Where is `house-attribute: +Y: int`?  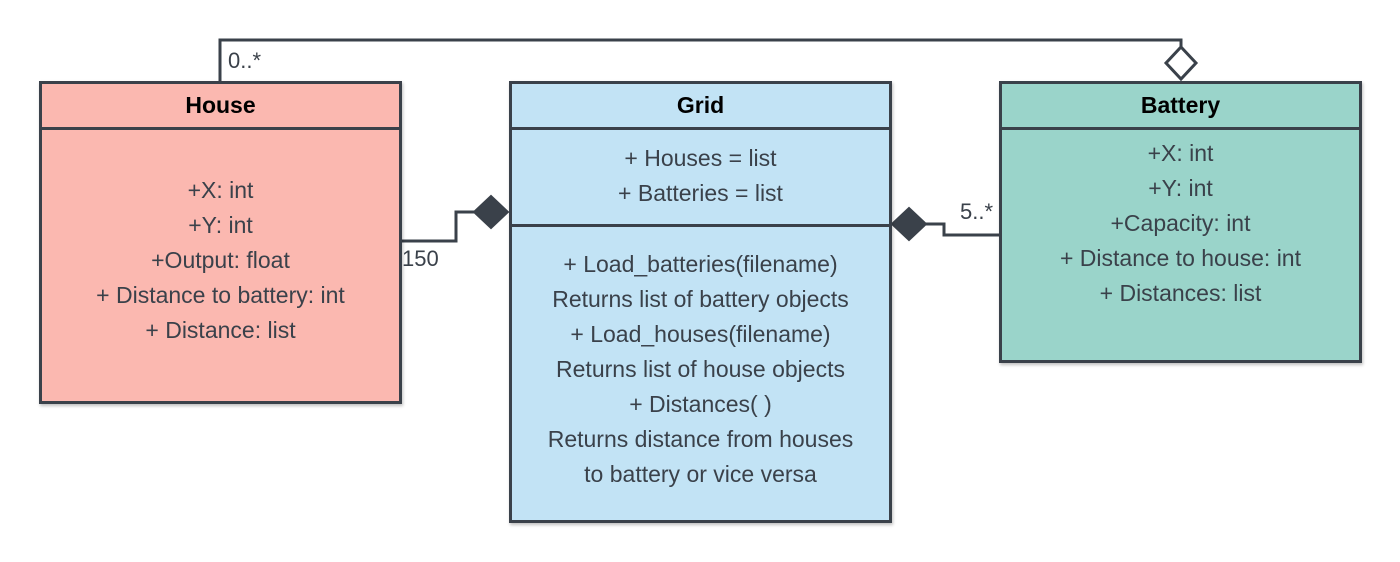
house-attribute: +Y: int is located at coordinates (220, 225).